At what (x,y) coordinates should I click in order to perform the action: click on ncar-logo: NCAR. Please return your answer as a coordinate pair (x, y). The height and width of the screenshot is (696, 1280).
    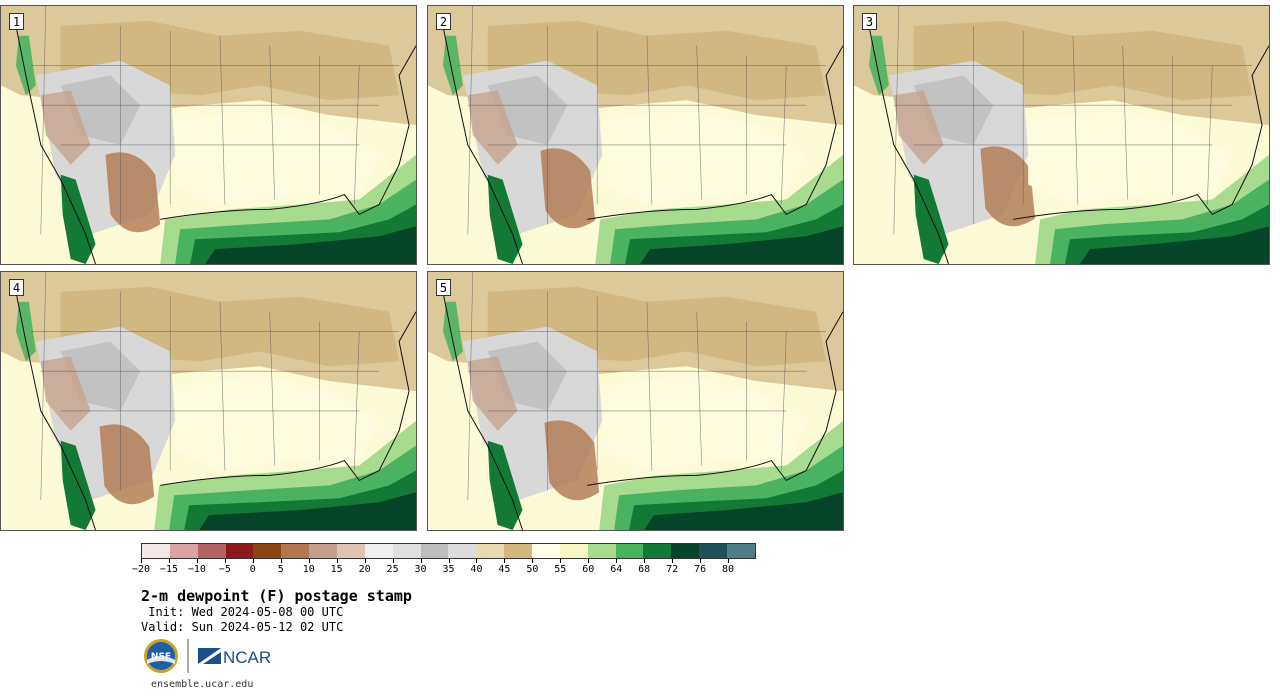
    Looking at the image, I should click on (234, 657).